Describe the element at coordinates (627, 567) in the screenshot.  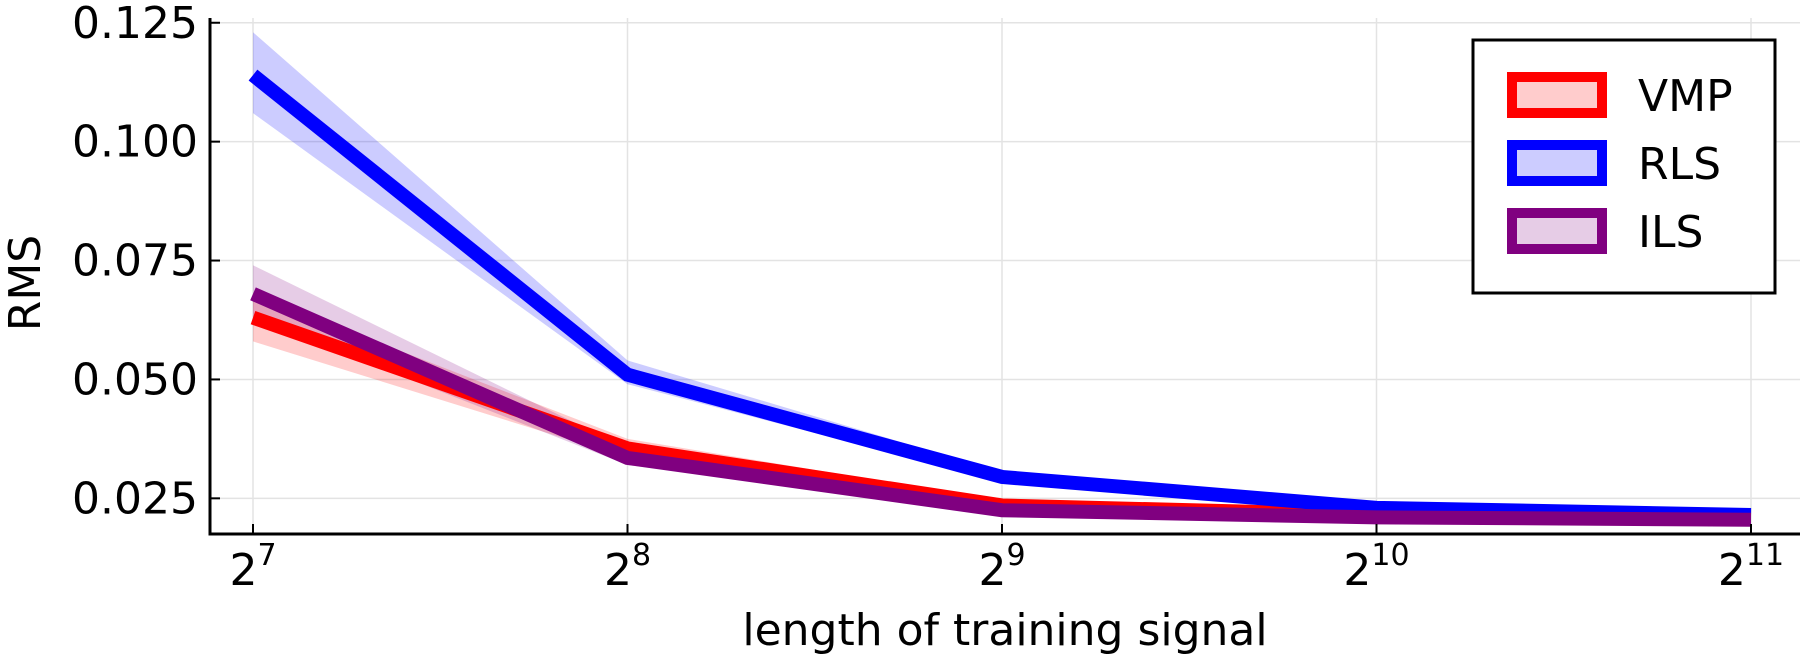
I see `x-tick-label: 28` at that location.